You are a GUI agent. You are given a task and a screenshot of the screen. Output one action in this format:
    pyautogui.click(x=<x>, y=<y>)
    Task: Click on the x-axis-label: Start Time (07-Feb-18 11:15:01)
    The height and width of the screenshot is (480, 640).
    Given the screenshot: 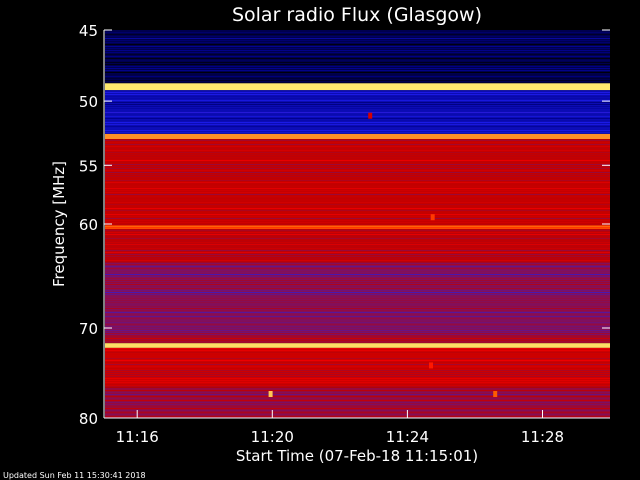 What is the action you would take?
    pyautogui.click(x=357, y=456)
    